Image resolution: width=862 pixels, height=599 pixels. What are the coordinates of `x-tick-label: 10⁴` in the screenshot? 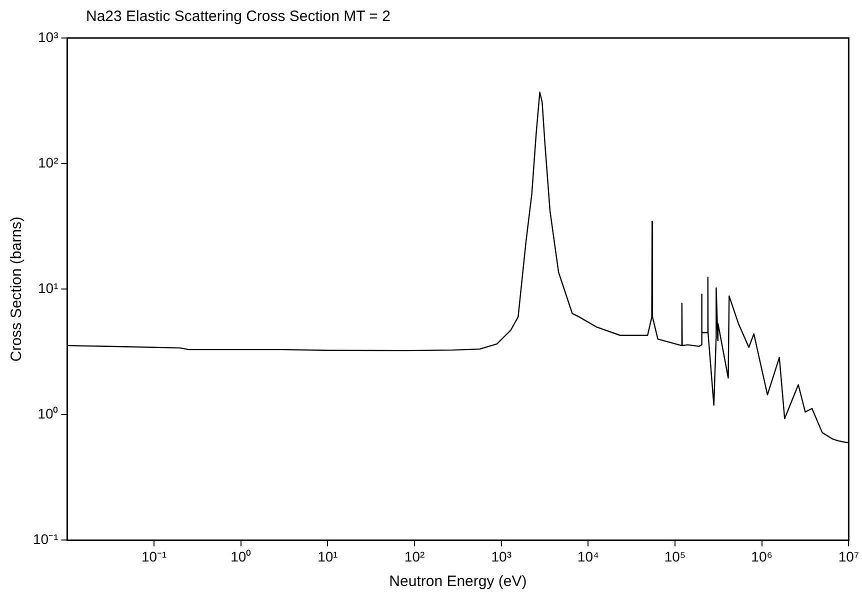 It's located at (588, 556).